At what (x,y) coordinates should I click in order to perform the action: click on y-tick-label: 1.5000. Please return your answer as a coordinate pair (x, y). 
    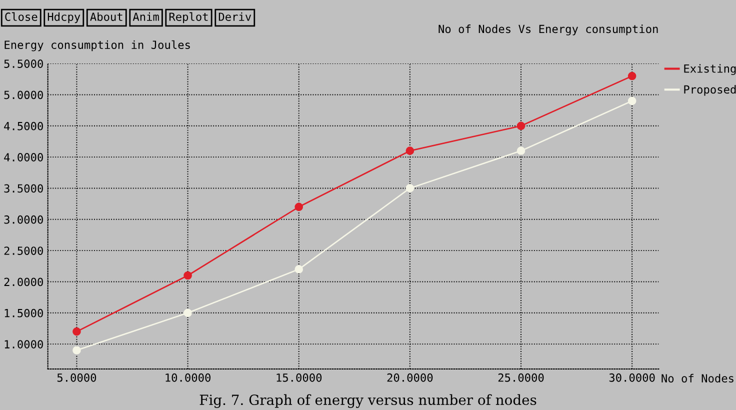
    Looking at the image, I should click on (23, 313).